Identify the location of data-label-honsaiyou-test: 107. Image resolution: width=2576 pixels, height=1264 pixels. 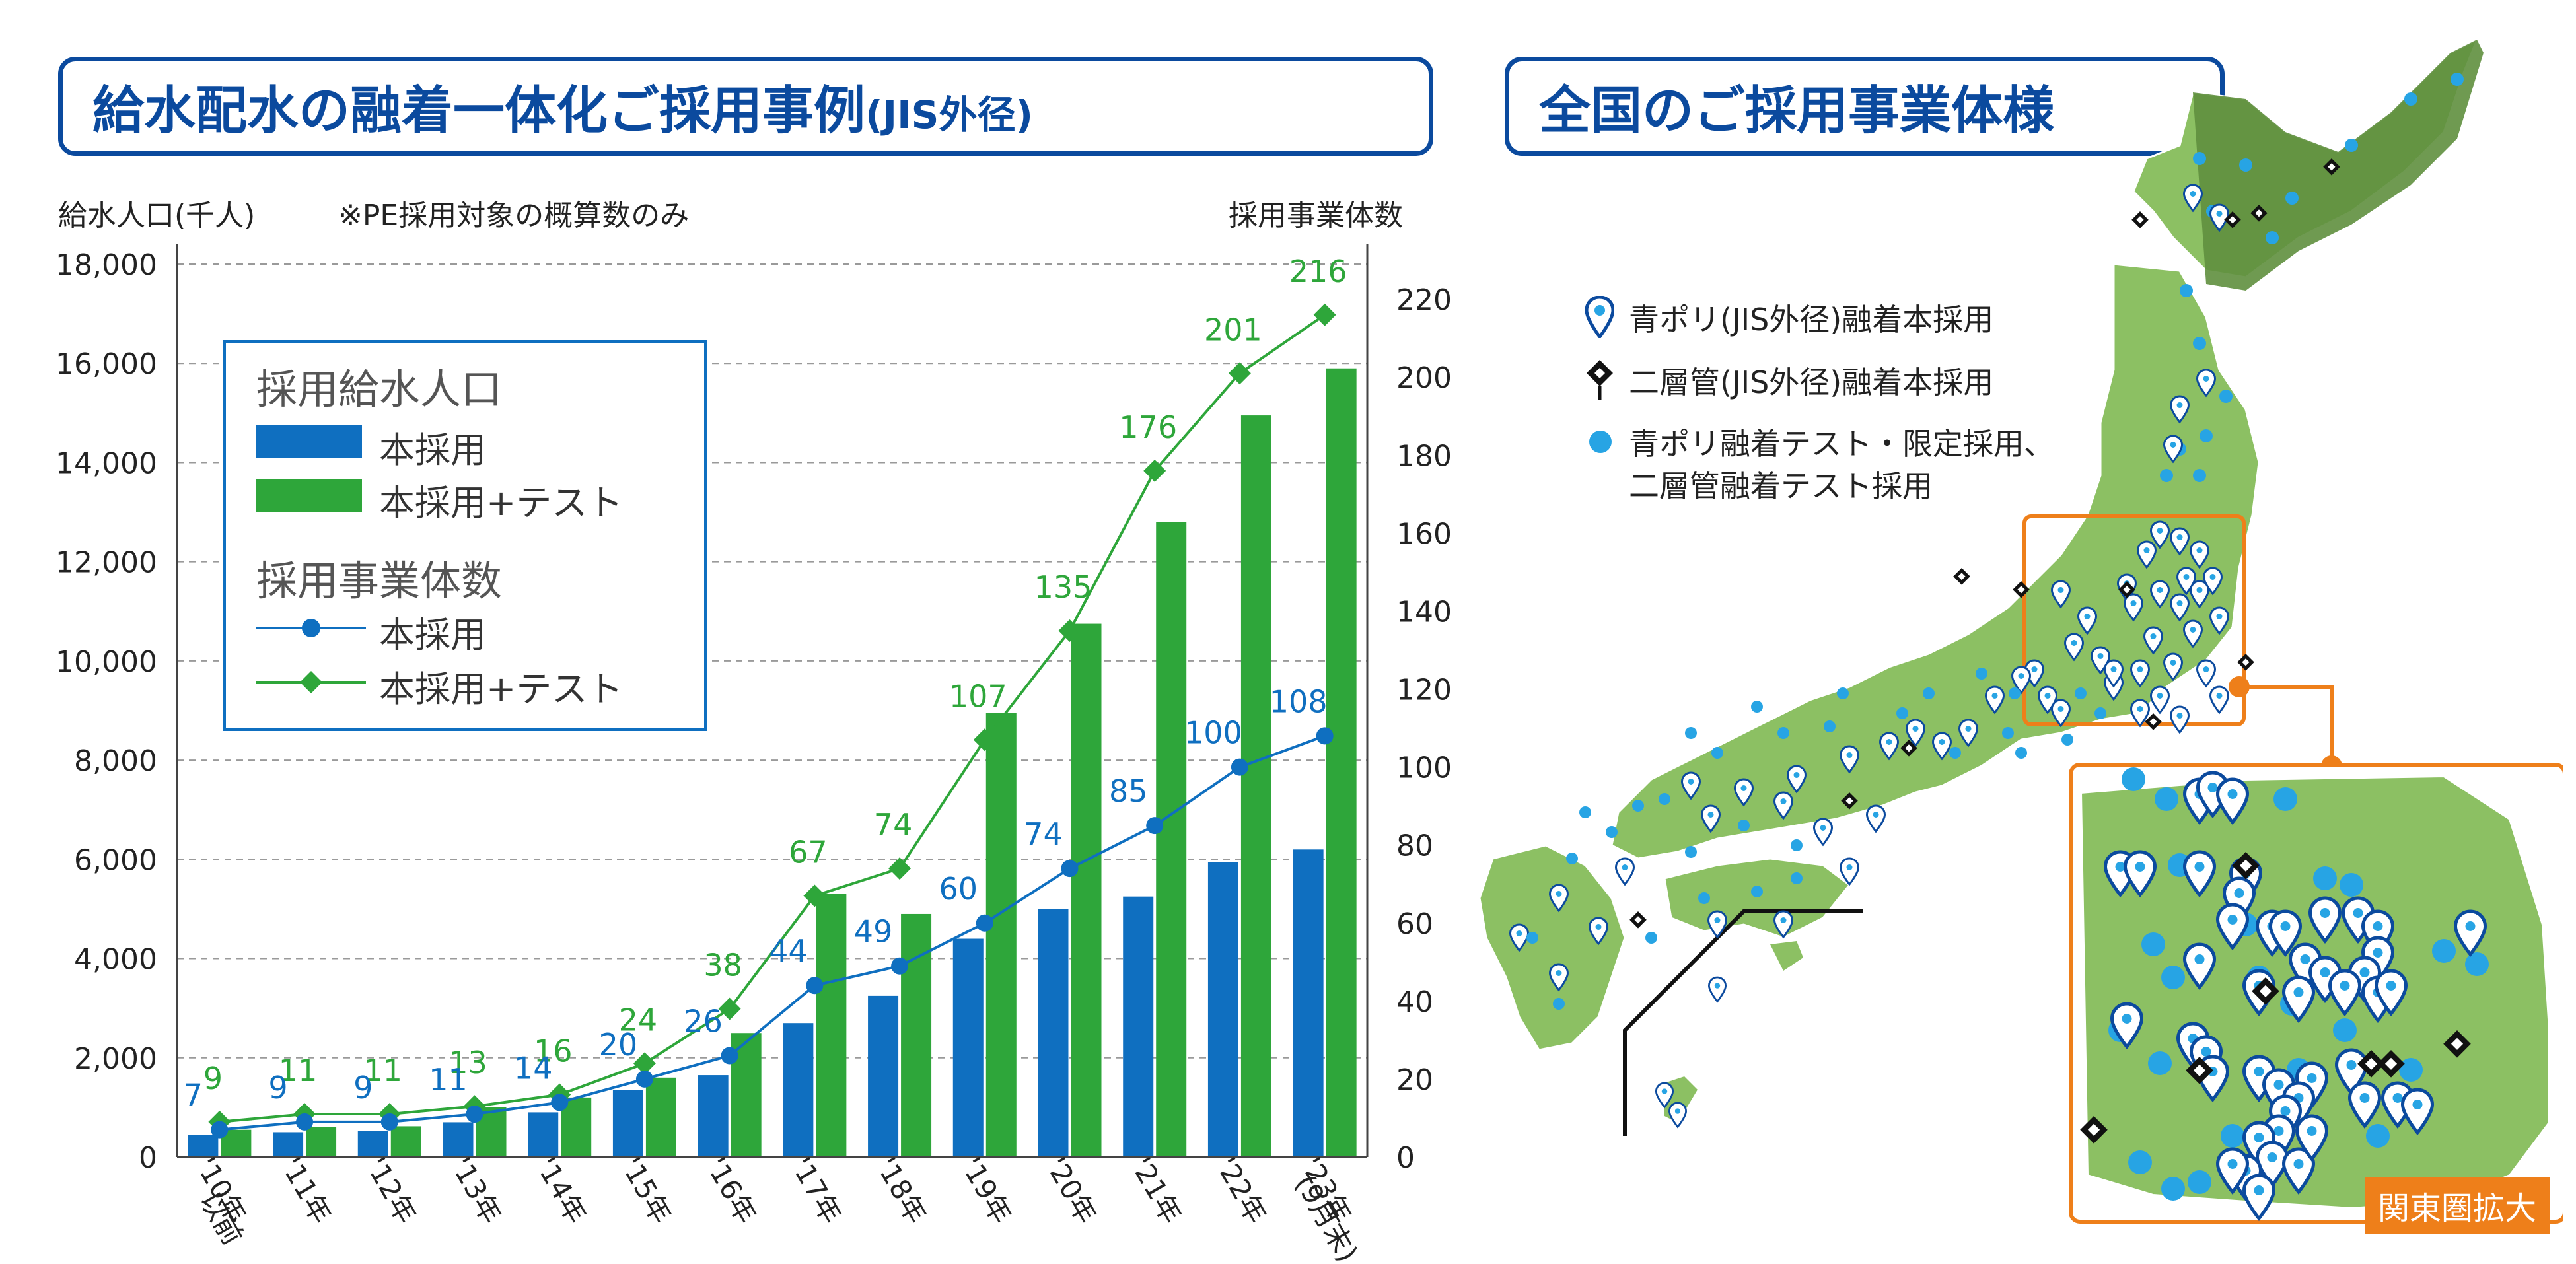
(978, 696).